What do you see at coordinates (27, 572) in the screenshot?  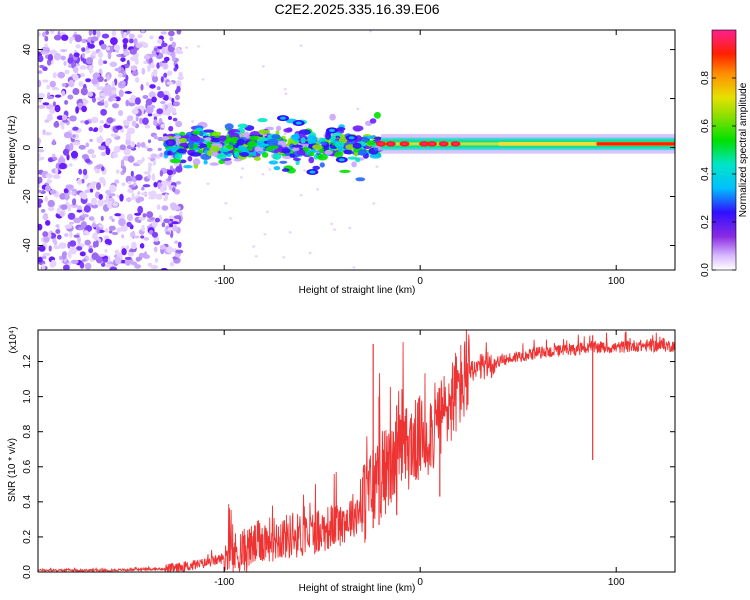 I see `y-tick-label: 0.0` at bounding box center [27, 572].